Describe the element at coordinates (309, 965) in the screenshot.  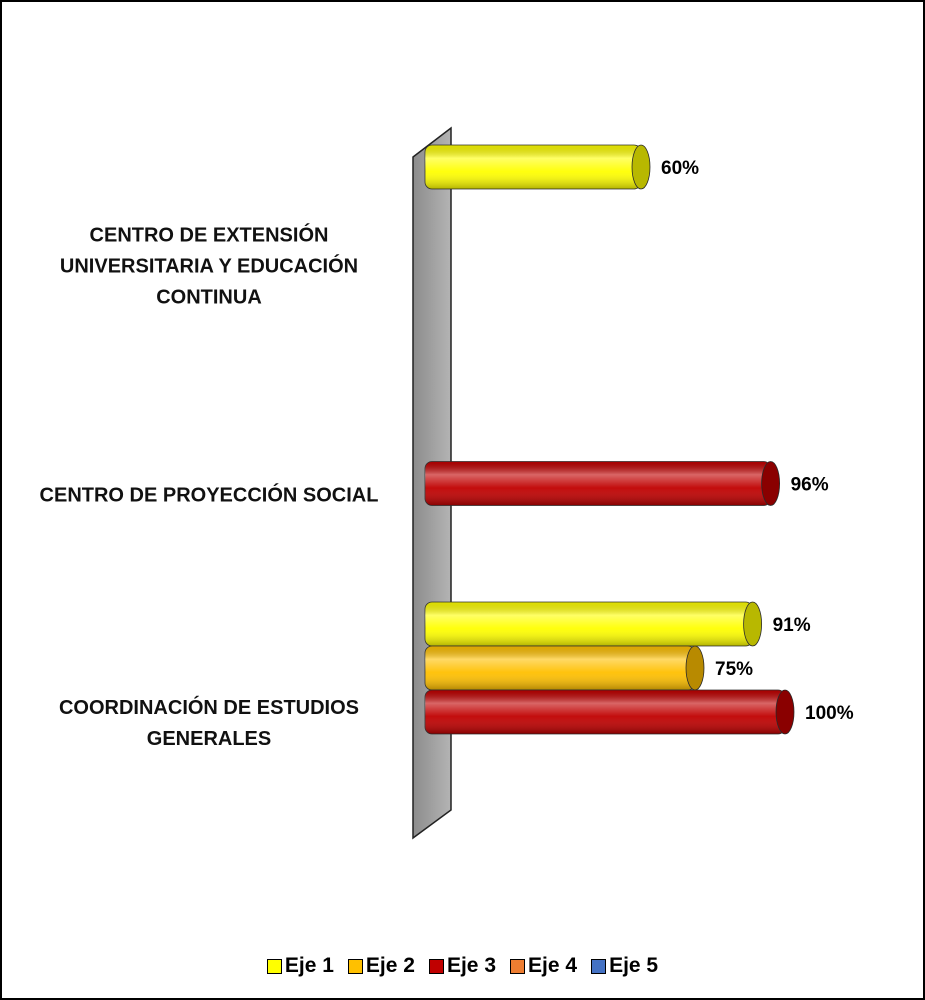
I see `legend-label: Eje 1` at that location.